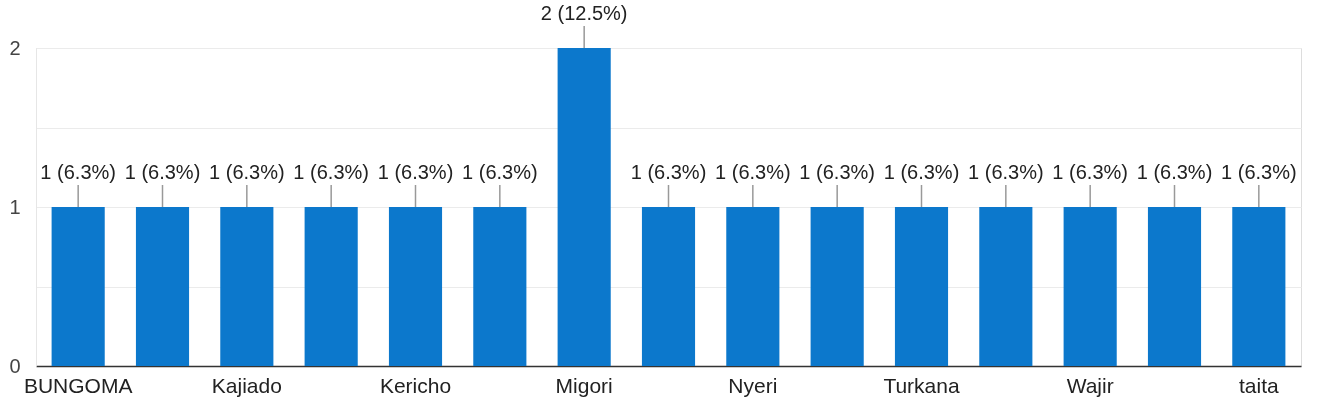  Describe the element at coordinates (15, 206) in the screenshot. I see `y-tick-label: 1` at that location.